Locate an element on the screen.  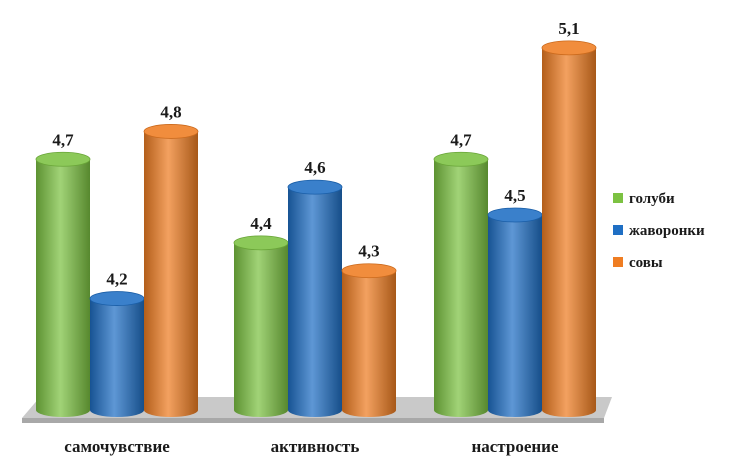
legend-label-голуби: голуби is located at coordinates (652, 199).